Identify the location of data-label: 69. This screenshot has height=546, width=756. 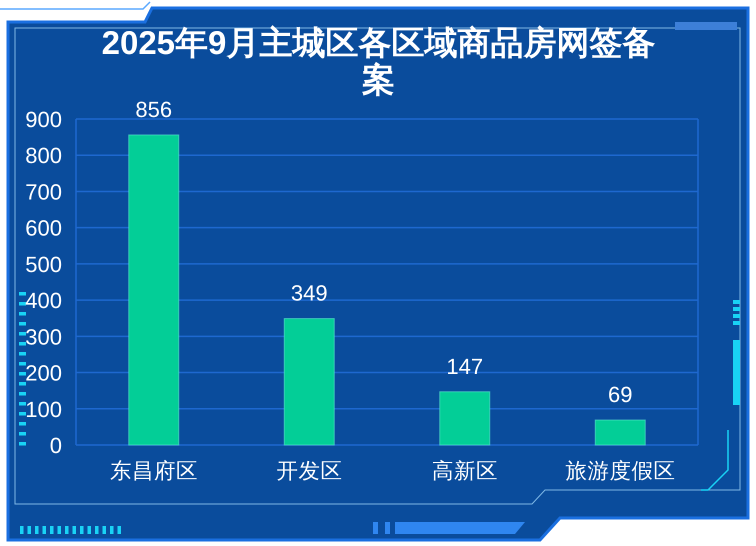
(620, 395).